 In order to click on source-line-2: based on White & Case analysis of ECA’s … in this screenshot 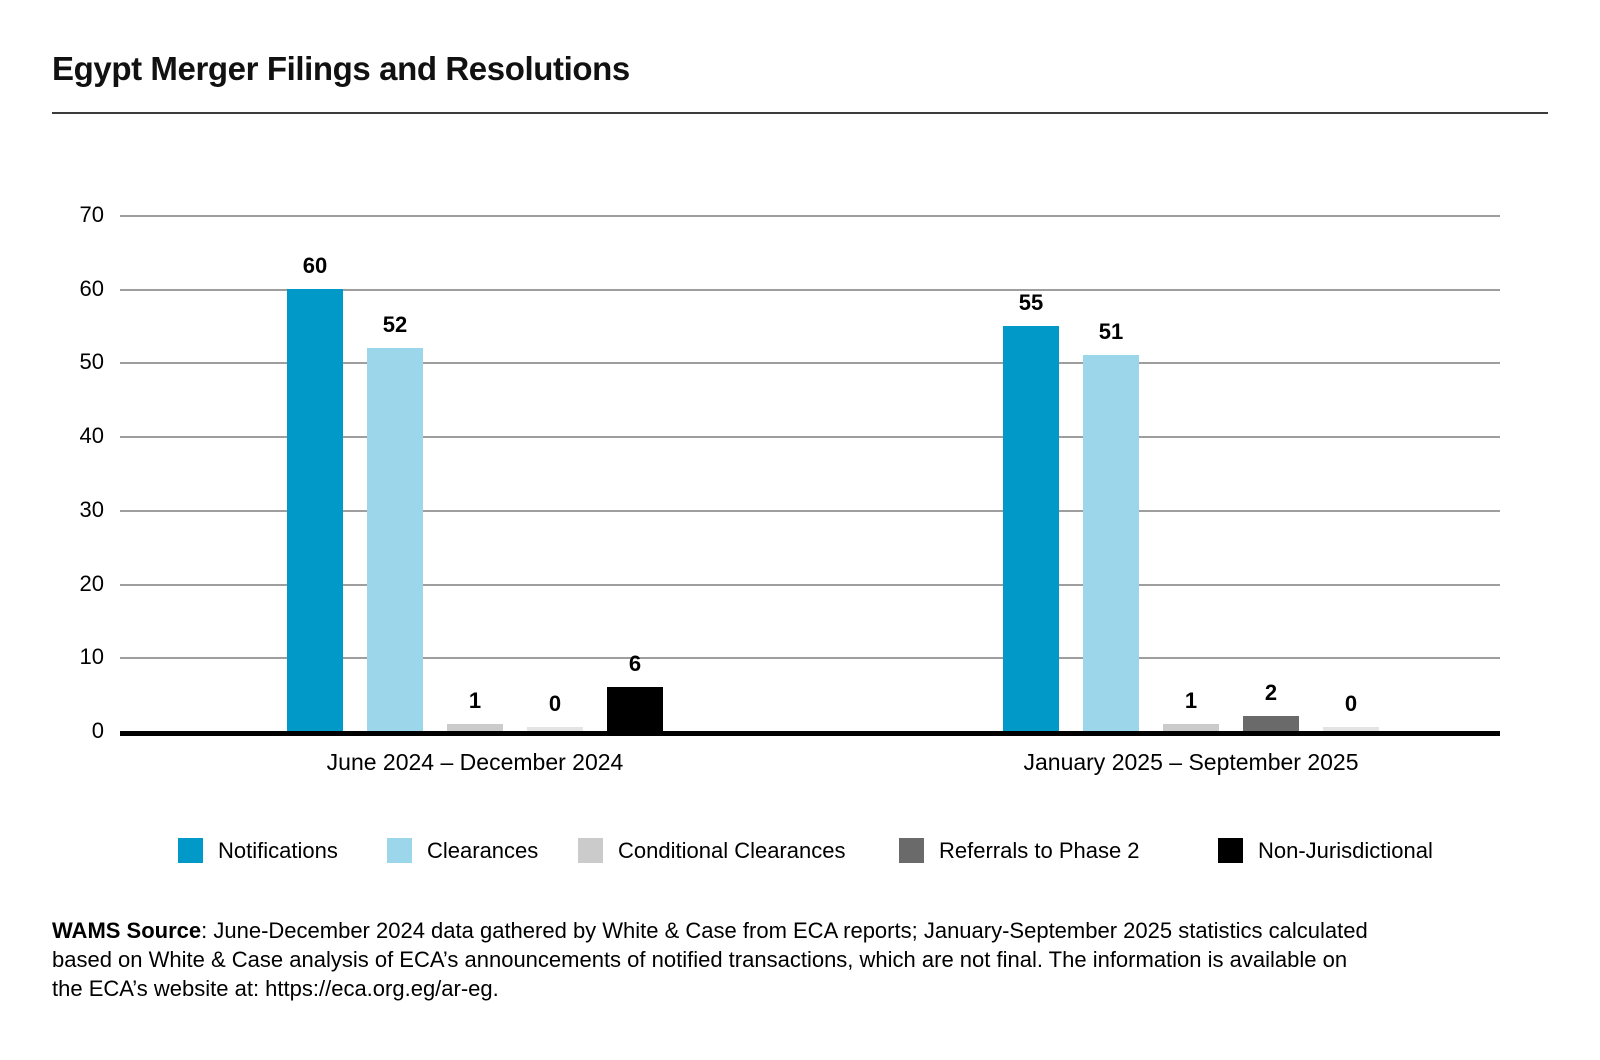, I will do `click(700, 959)`.